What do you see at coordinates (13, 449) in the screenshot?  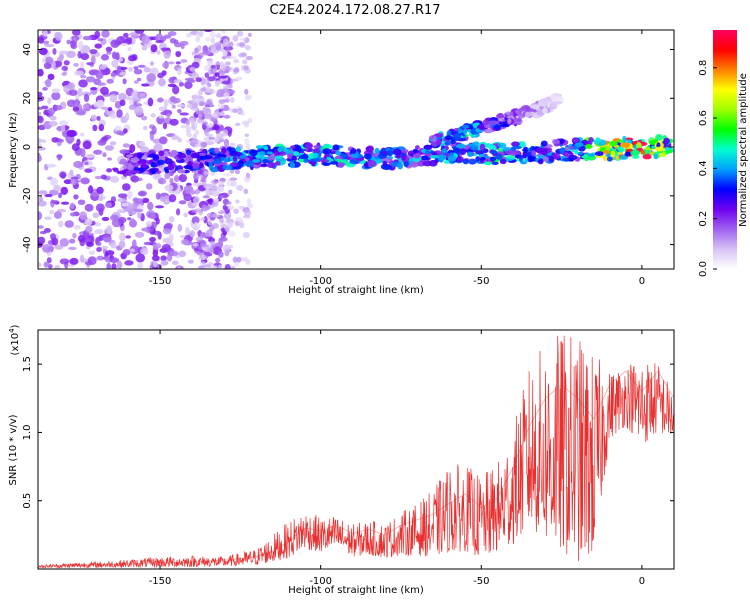 I see `snr-y-axis-title: SNR (10 * v/v)` at bounding box center [13, 449].